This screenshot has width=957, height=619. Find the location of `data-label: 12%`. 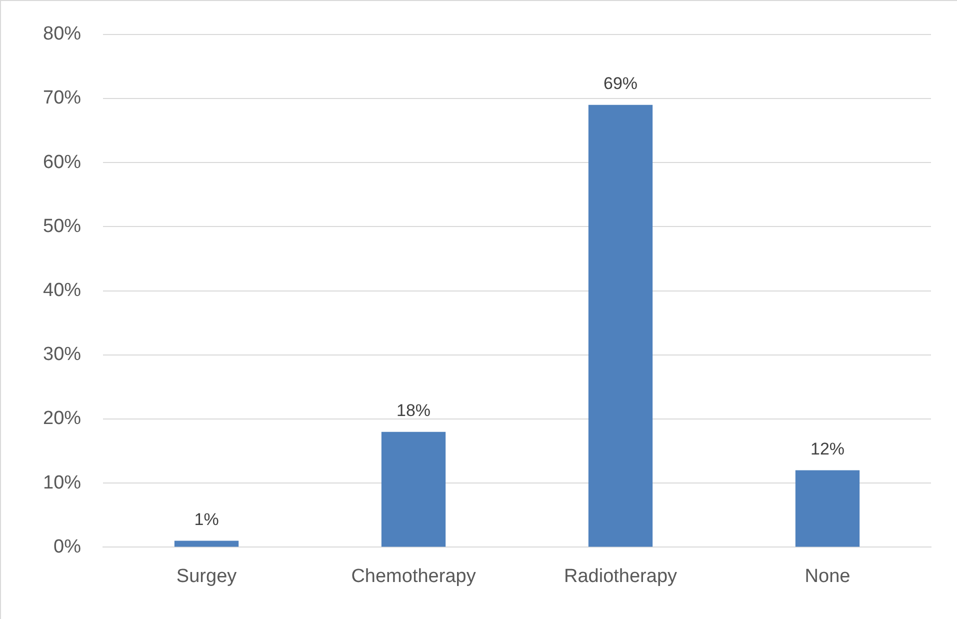

data-label: 12% is located at coordinates (827, 448).